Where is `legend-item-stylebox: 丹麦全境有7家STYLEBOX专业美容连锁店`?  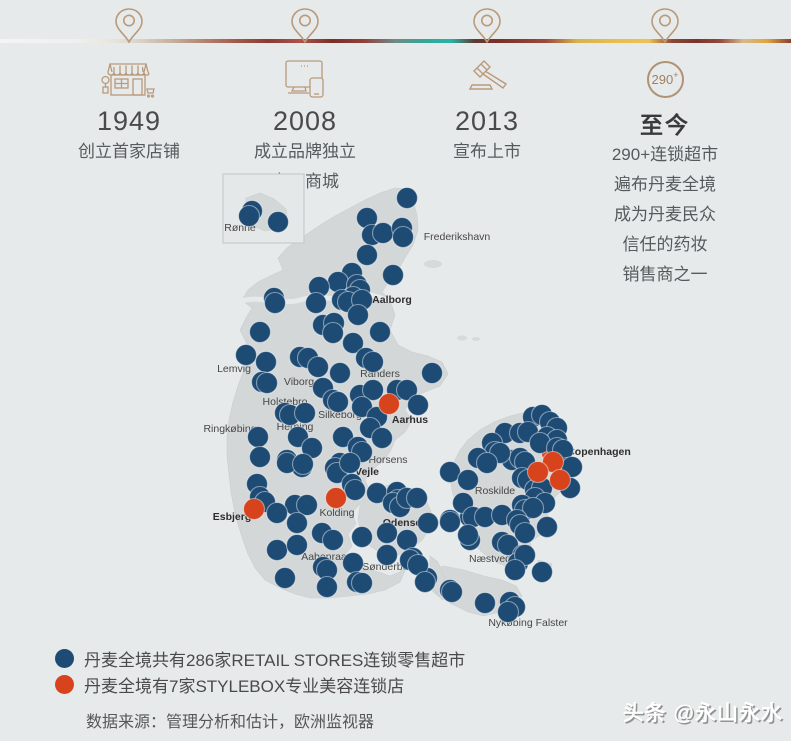
legend-item-stylebox: 丹麦全境有7家STYLEBOX专业美容连锁店 is located at coordinates (260, 684).